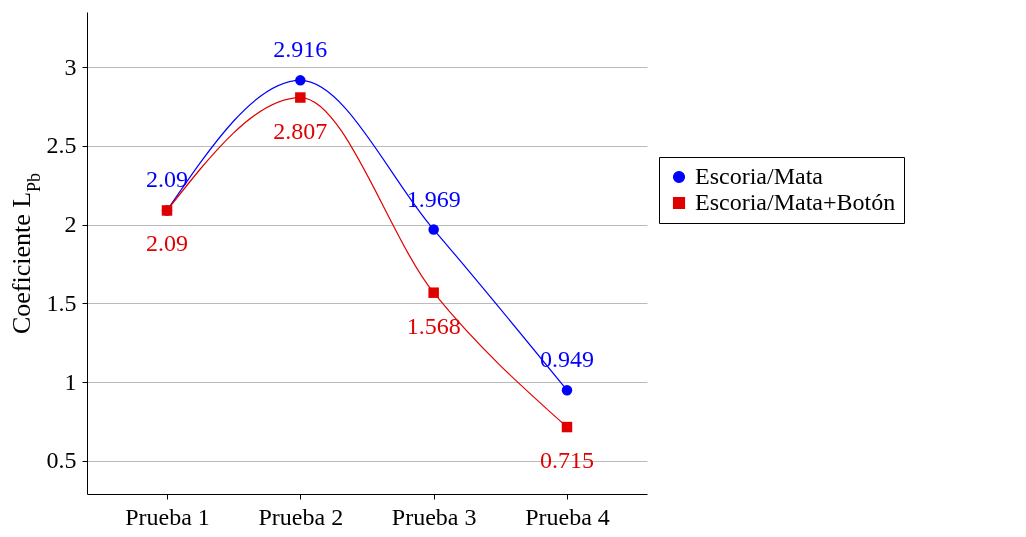 This screenshot has width=1026, height=537. I want to click on legend-label: Escoria/Mata+Botón, so click(795, 202).